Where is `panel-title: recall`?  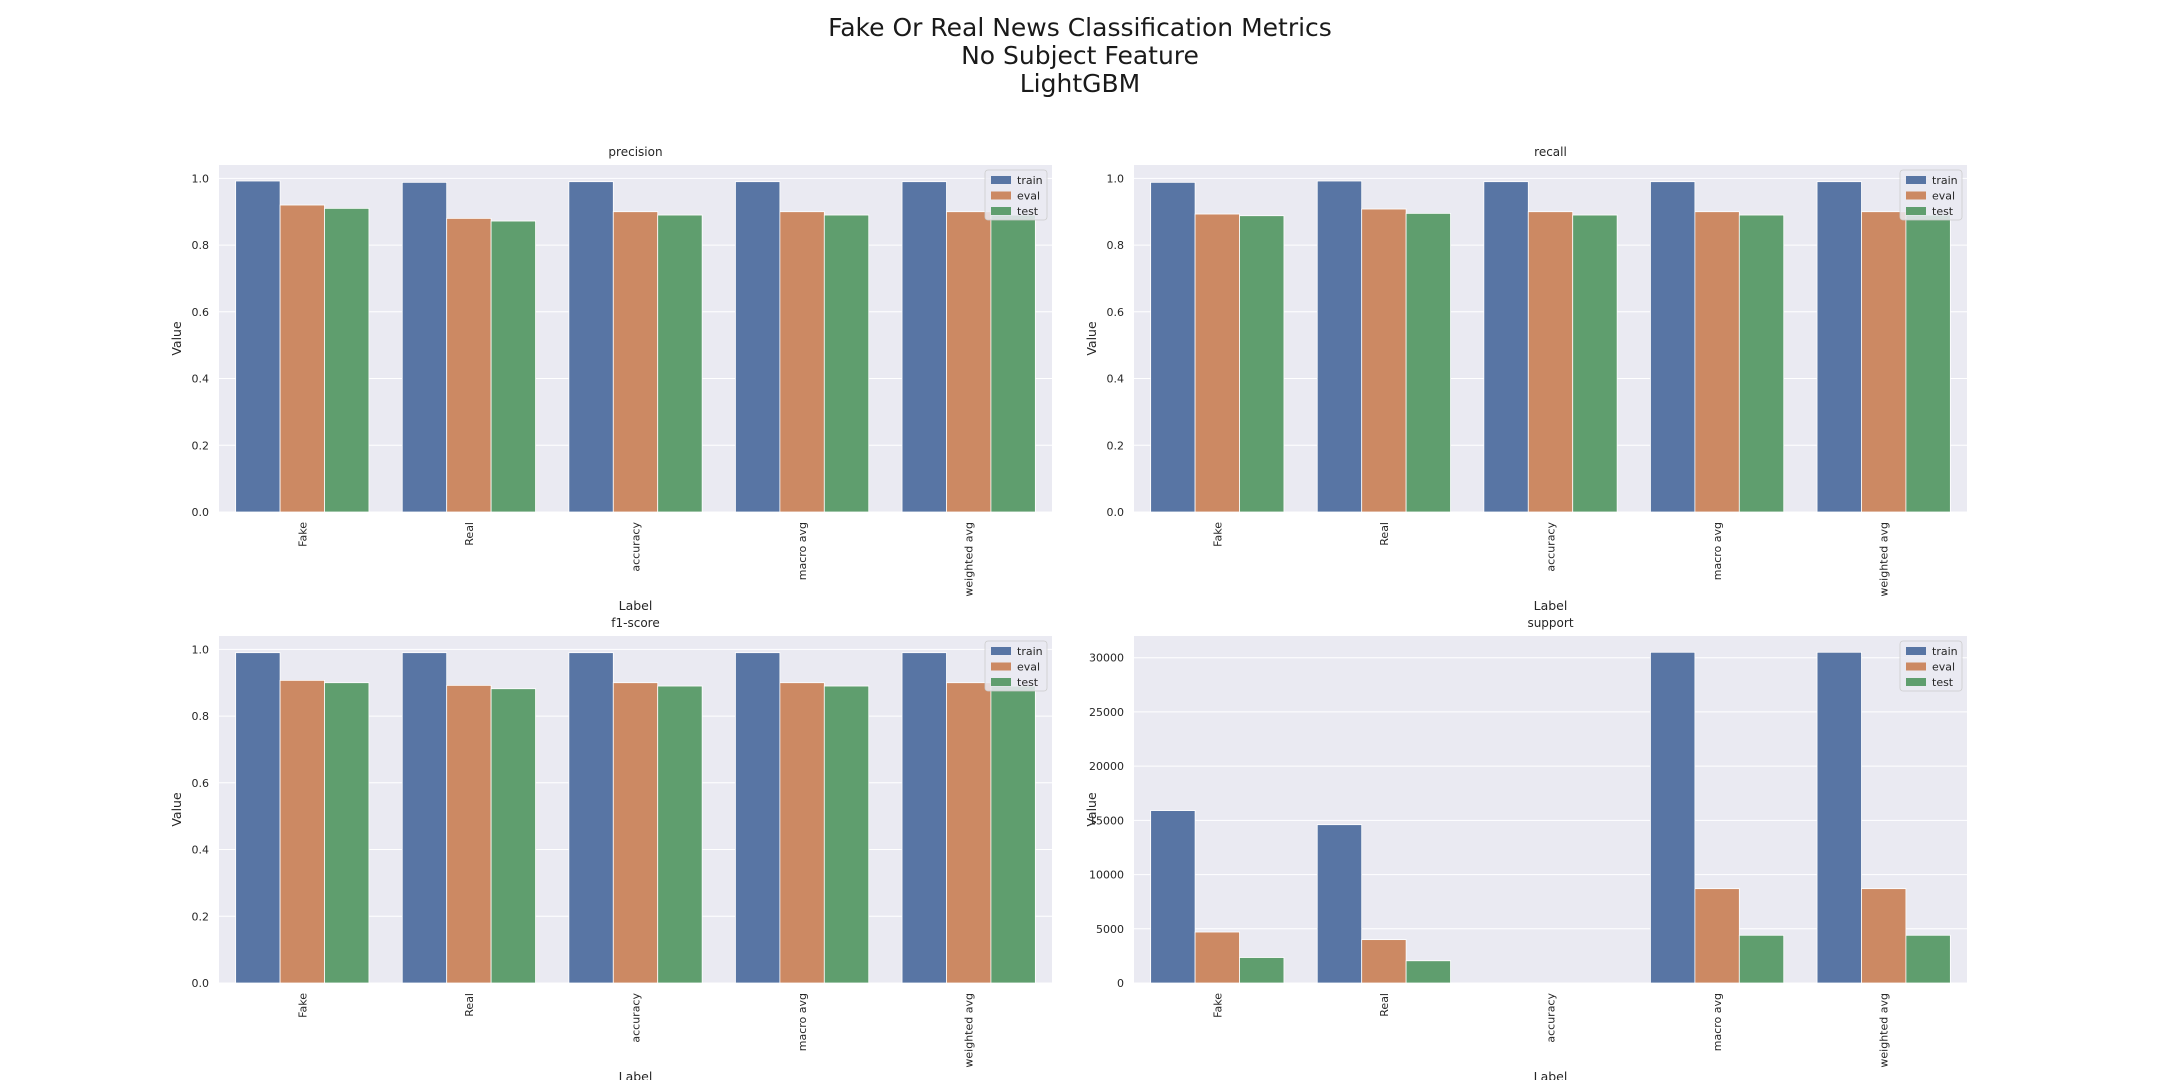 panel-title: recall is located at coordinates (1550, 152).